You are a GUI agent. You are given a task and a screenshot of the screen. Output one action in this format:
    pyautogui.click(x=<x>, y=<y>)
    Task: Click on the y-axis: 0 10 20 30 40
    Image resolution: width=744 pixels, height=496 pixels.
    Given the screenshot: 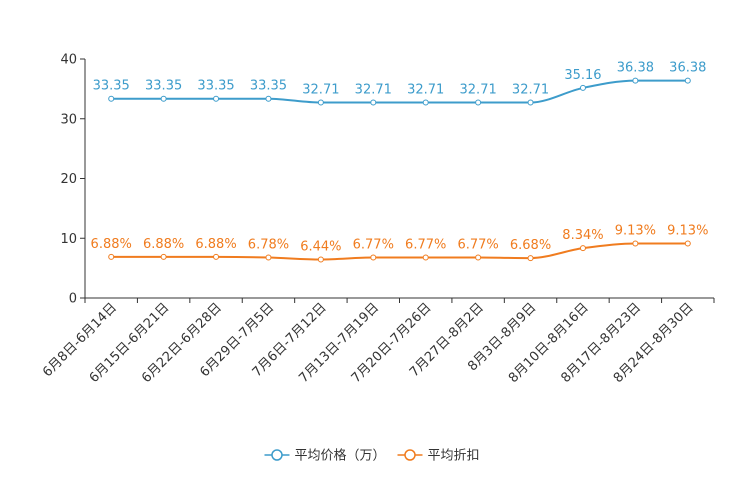 What is the action you would take?
    pyautogui.click(x=73, y=180)
    